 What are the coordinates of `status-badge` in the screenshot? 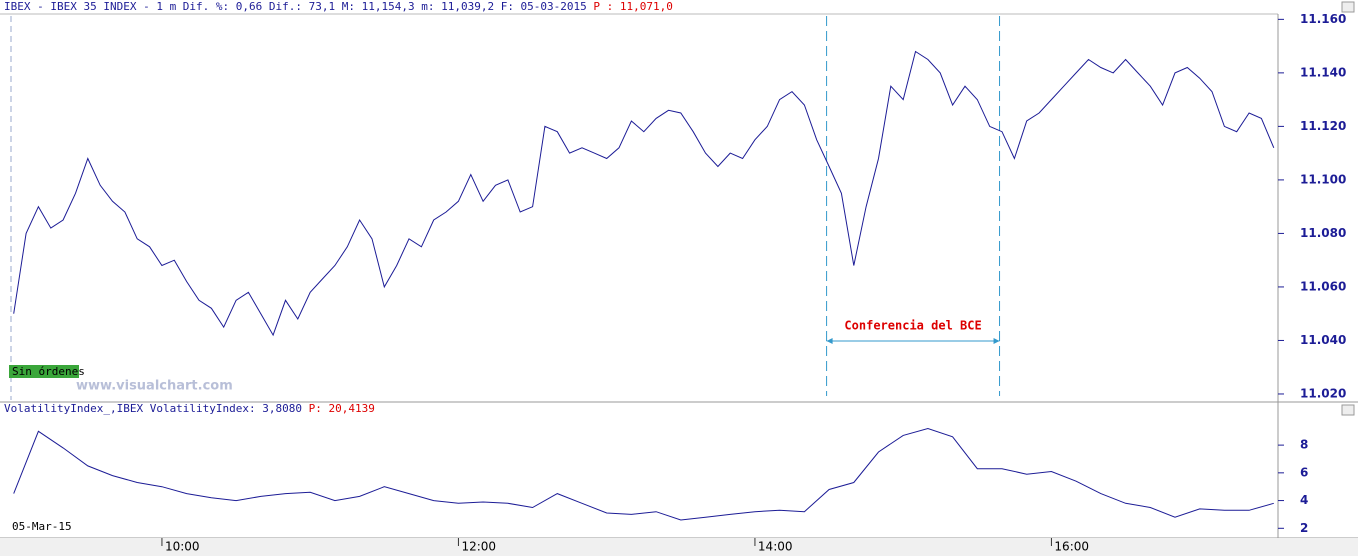 It's located at (44, 371).